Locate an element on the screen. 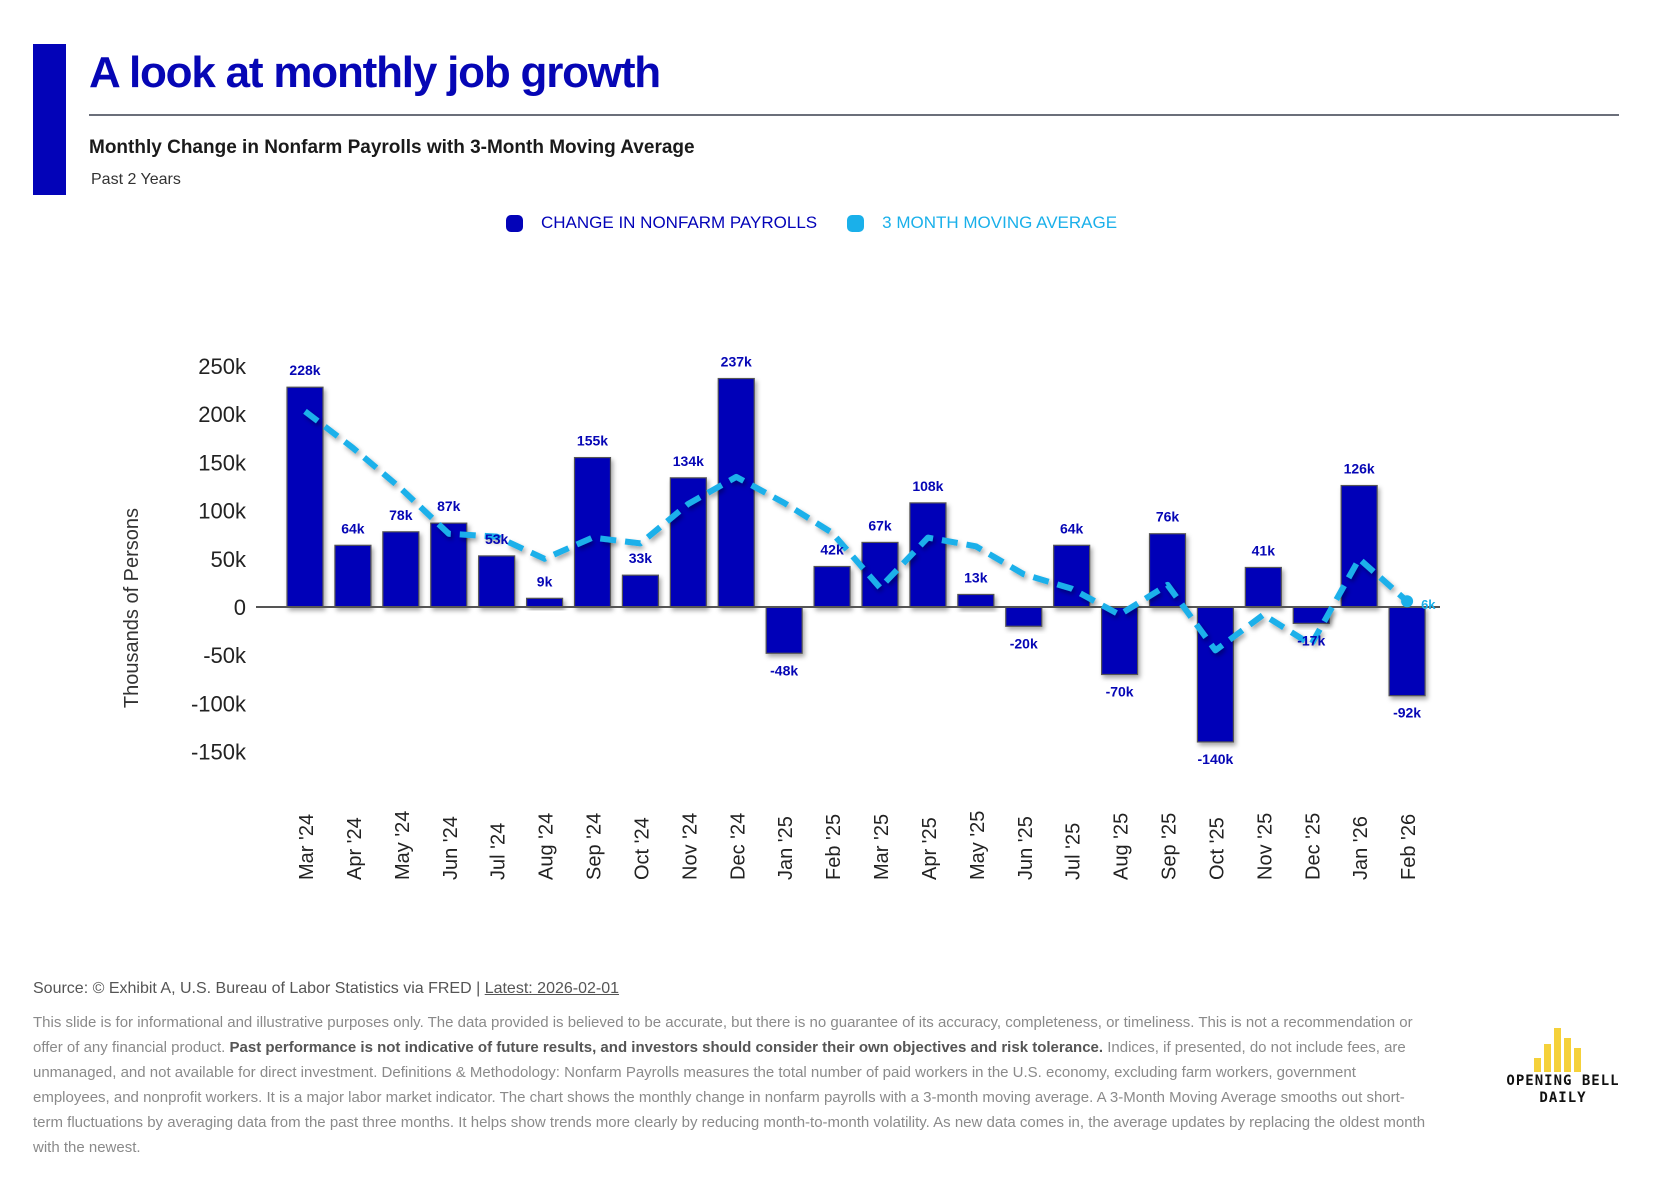 The height and width of the screenshot is (1186, 1658). legend-item-moving-average: 3 MONTH MOVING AVERAGE is located at coordinates (982, 223).